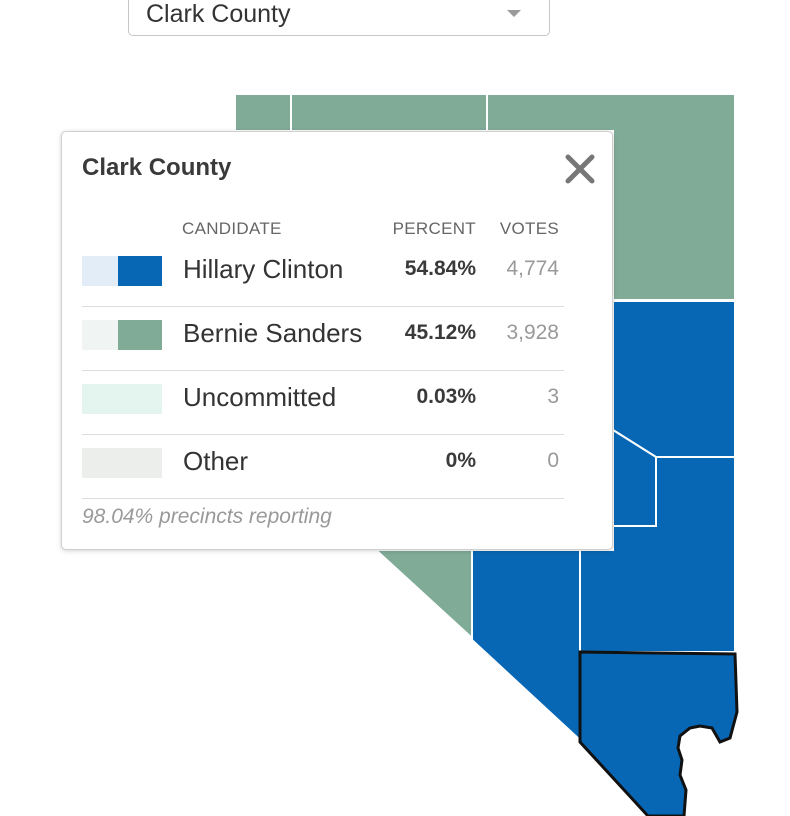 This screenshot has width=790, height=816. What do you see at coordinates (658, 733) in the screenshot?
I see `county-clark` at bounding box center [658, 733].